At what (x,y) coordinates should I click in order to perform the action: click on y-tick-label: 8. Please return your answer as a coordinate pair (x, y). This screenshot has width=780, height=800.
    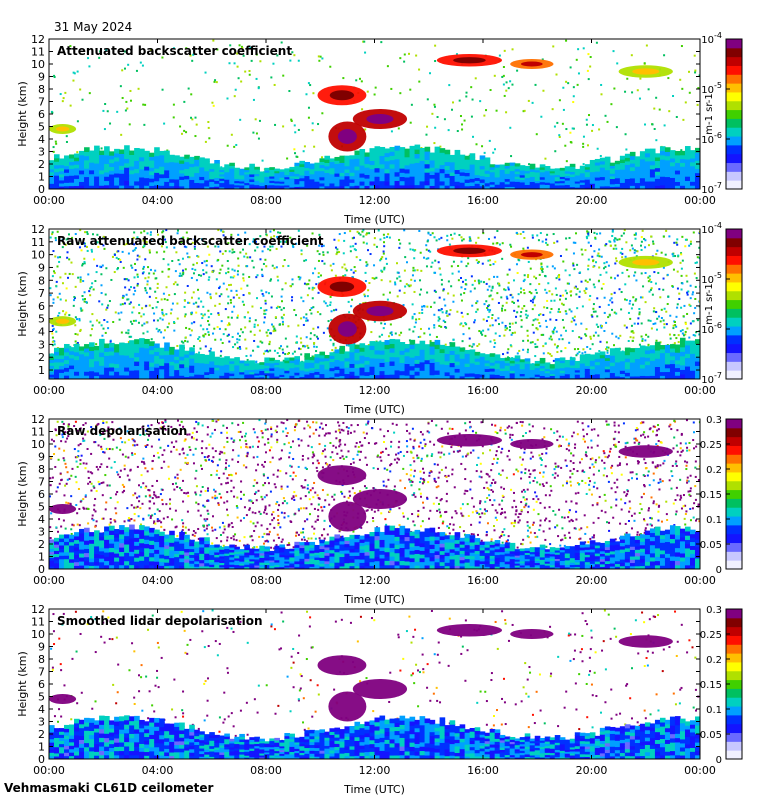
    Looking at the image, I should click on (41, 89).